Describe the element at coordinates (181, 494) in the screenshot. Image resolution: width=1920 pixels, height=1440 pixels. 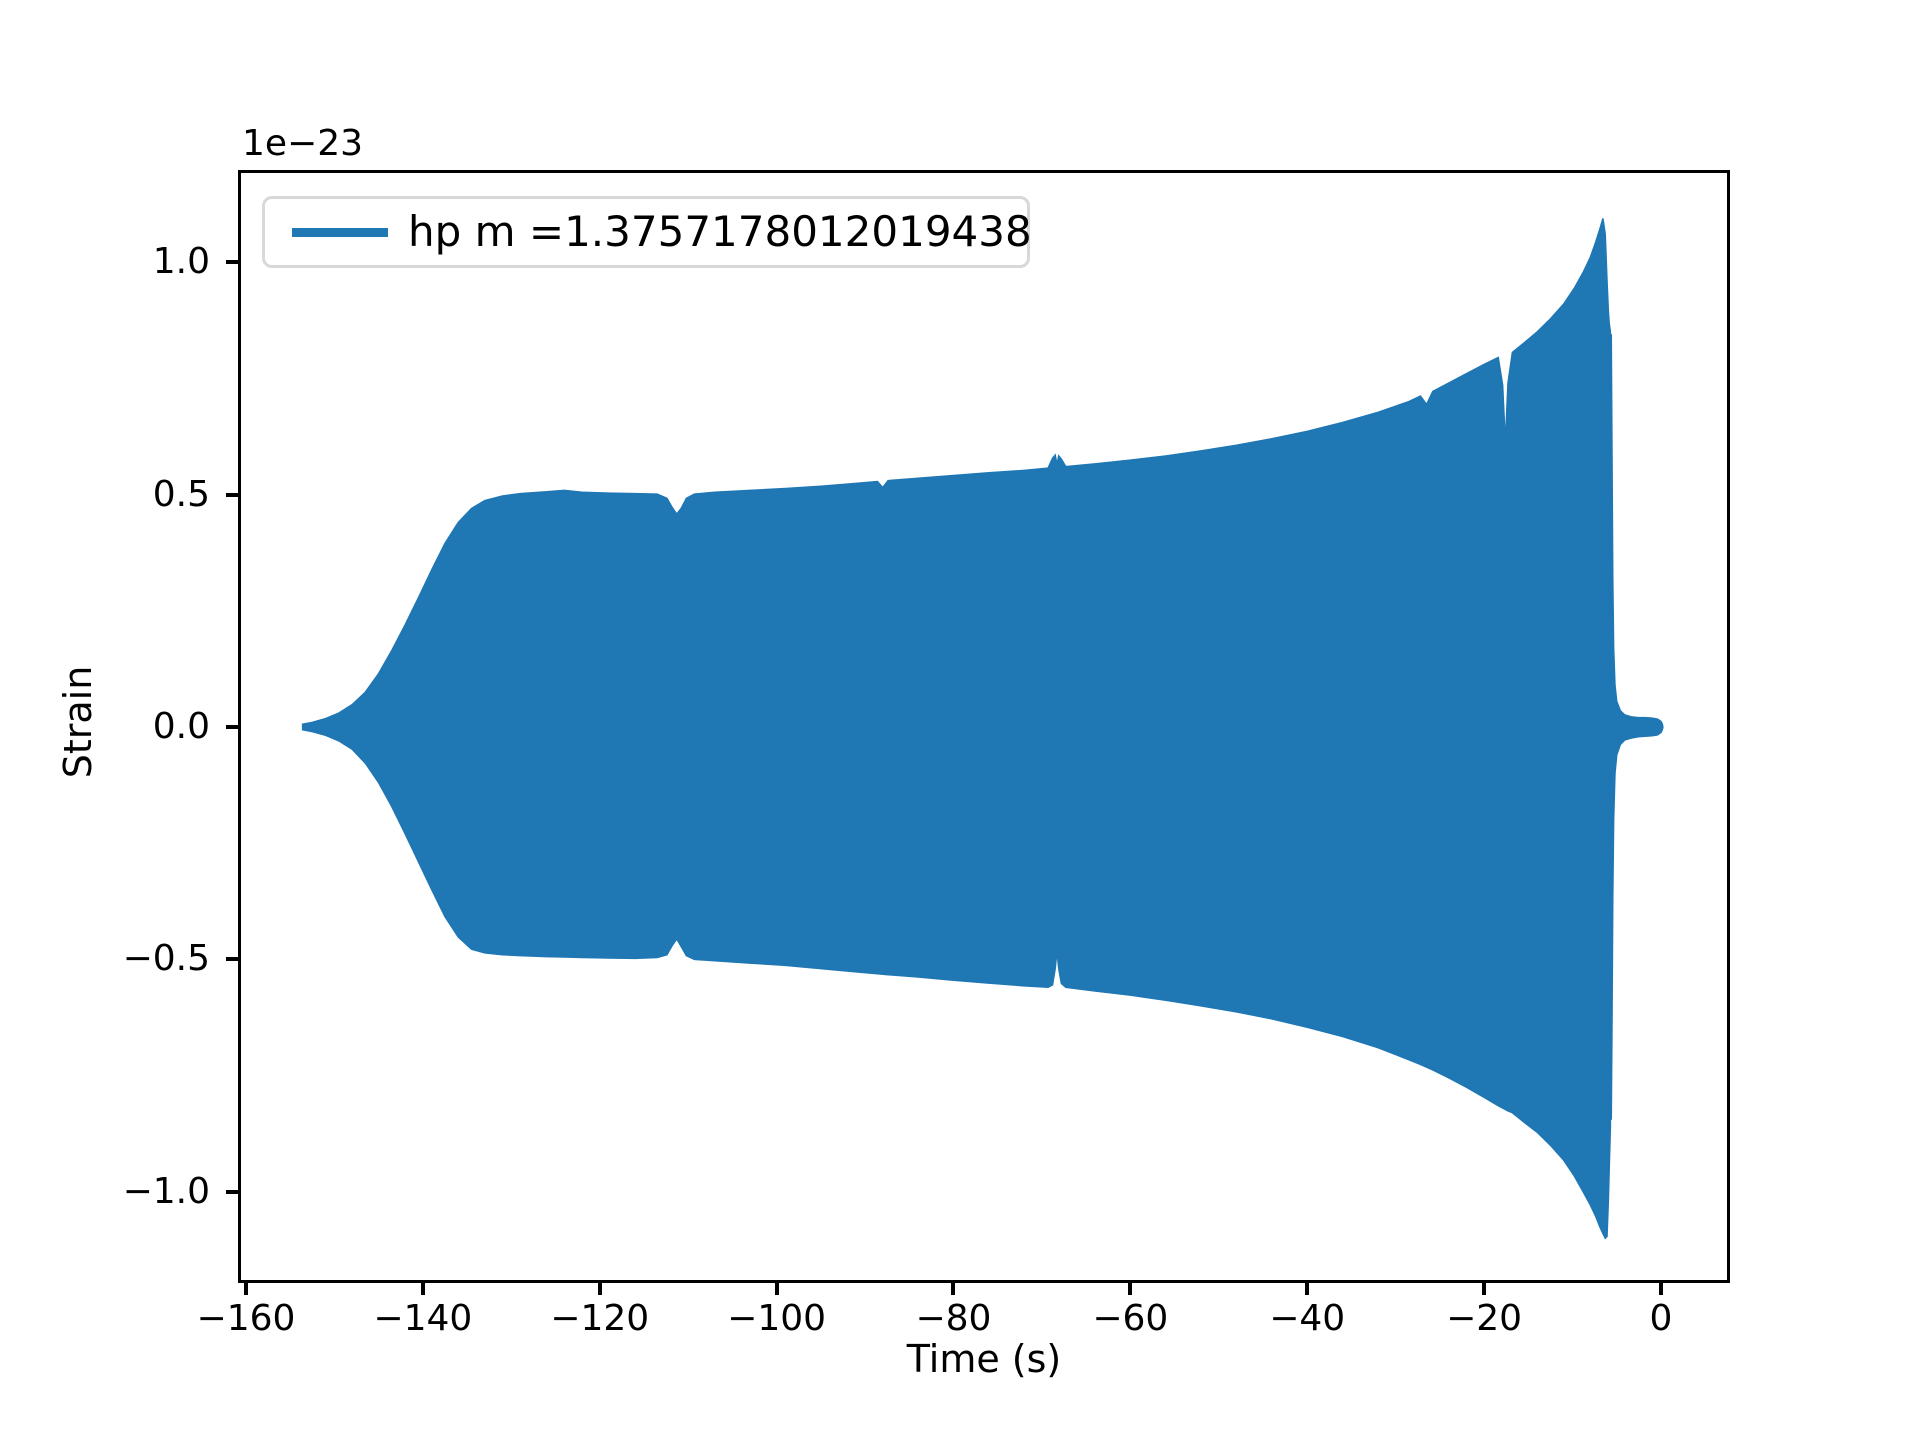
I see `y-tick-label: 0.5` at that location.